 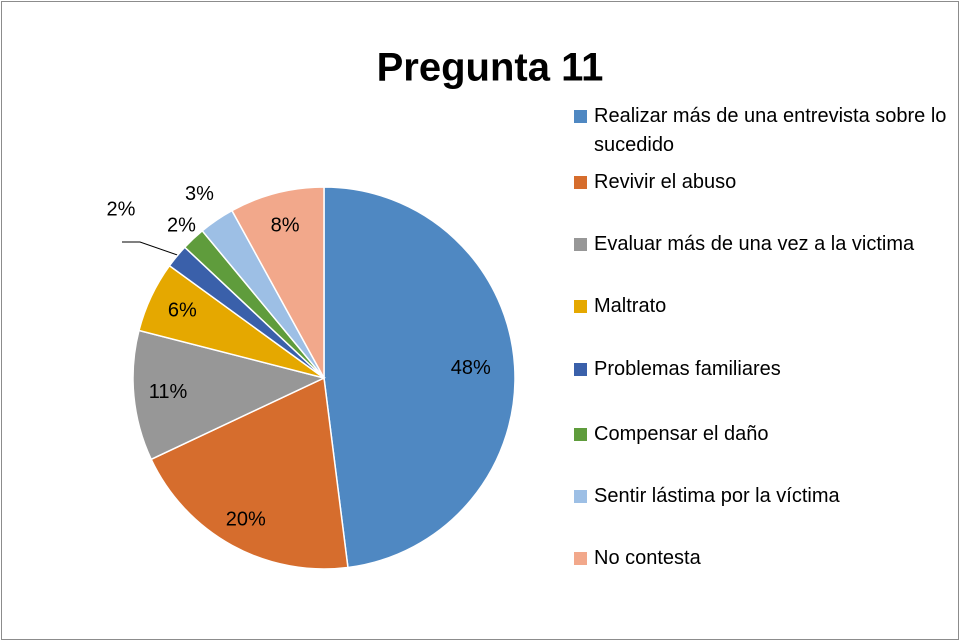 What do you see at coordinates (754, 244) in the screenshot?
I see `legend-label: Evaluar más de una vez a la victima` at bounding box center [754, 244].